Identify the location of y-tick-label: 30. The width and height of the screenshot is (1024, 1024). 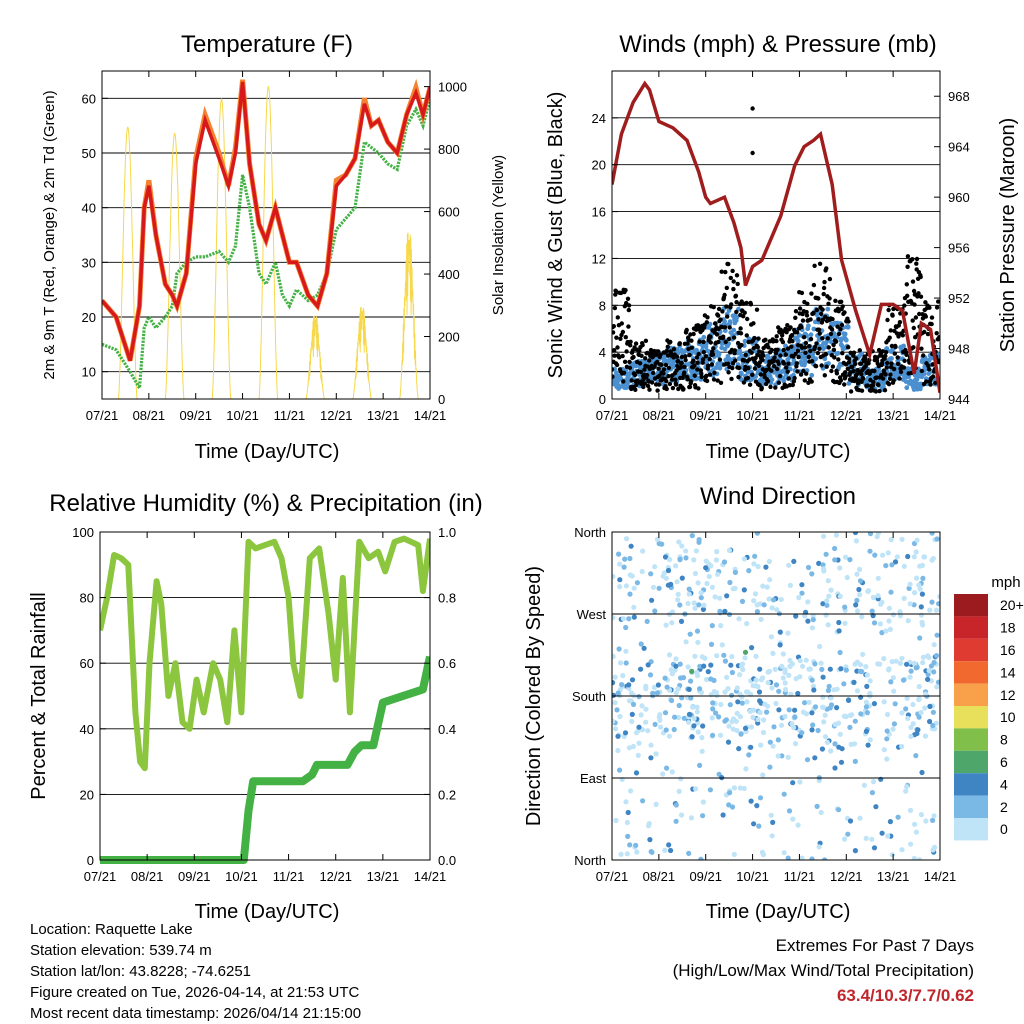
(89, 262).